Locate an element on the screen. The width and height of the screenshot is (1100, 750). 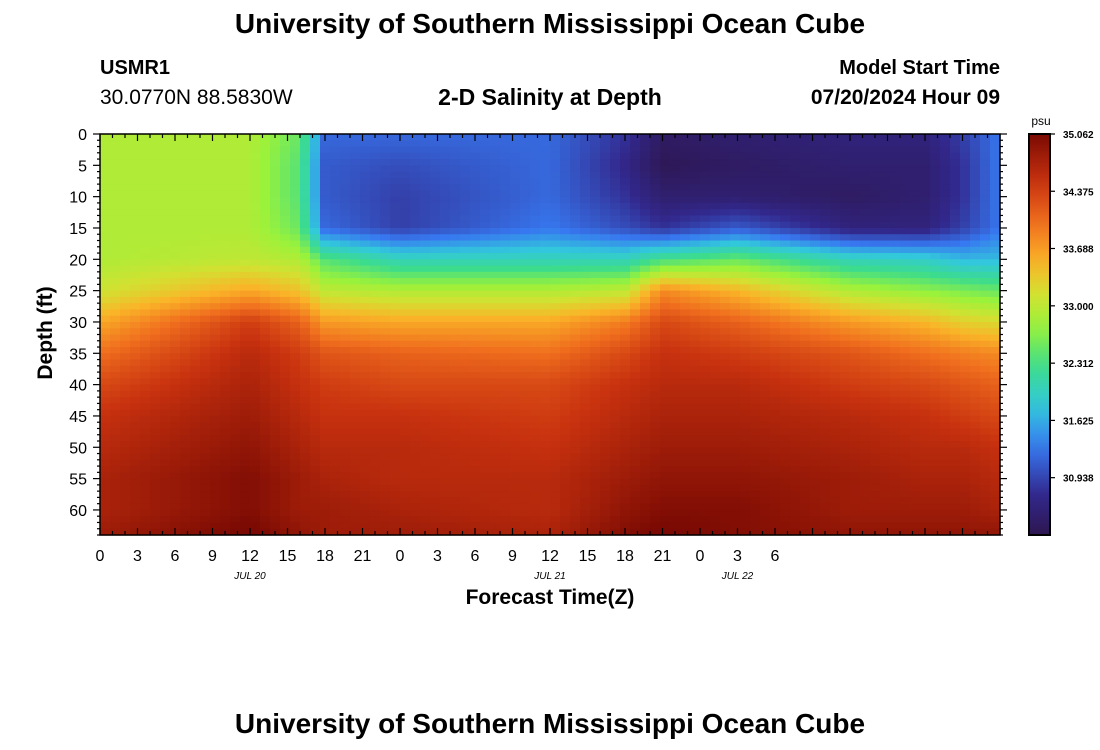
station-id: USMR1 is located at coordinates (135, 68).